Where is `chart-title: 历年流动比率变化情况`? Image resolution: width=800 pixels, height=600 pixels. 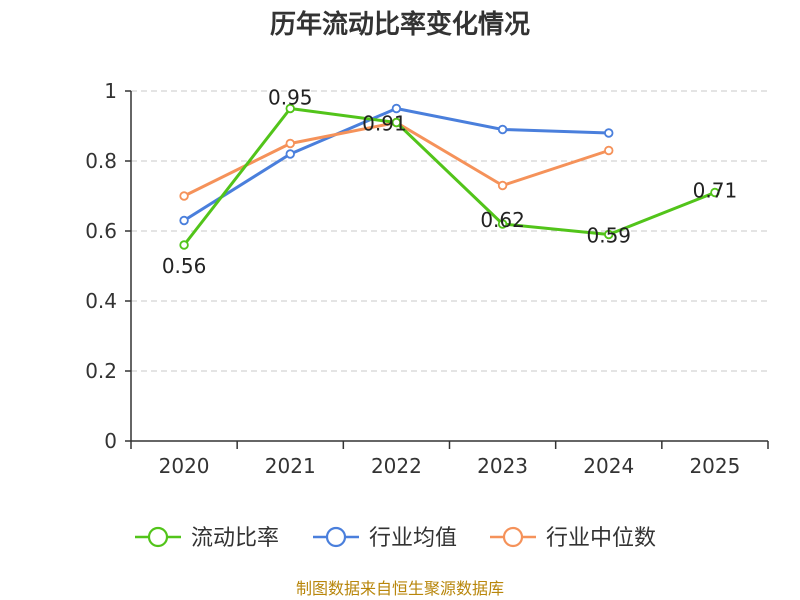
chart-title: 历年流动比率变化情况 is located at coordinates (400, 24).